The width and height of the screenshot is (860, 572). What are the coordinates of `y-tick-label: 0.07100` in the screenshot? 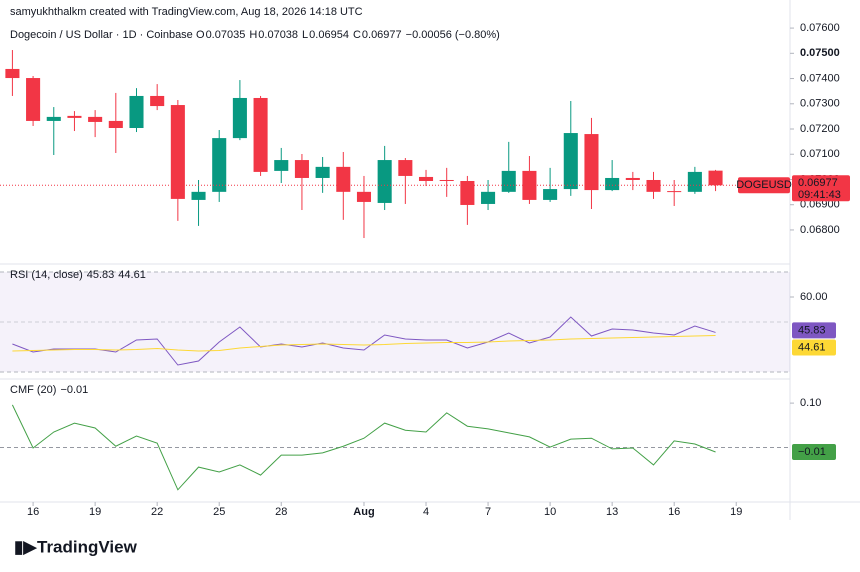 It's located at (820, 154).